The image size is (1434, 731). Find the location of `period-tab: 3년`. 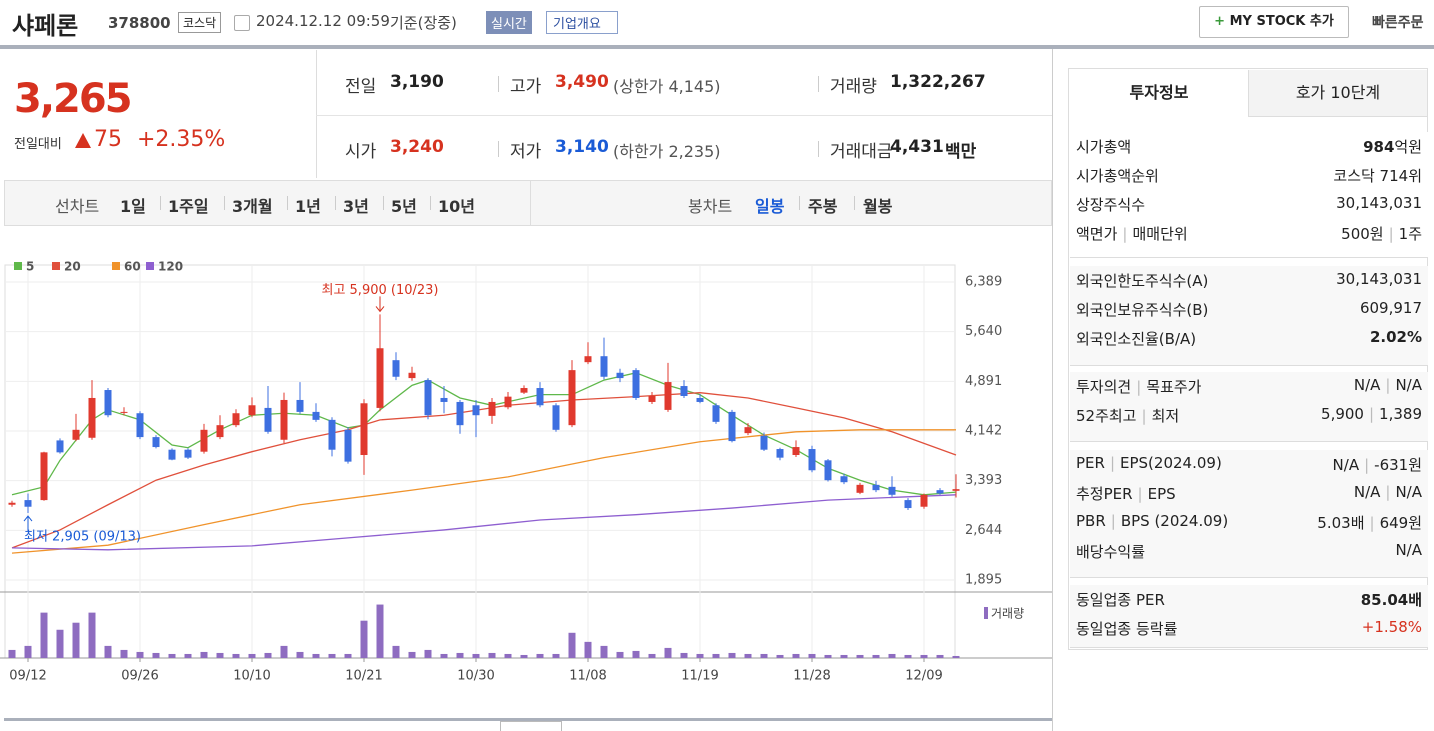

period-tab: 3년 is located at coordinates (356, 206).